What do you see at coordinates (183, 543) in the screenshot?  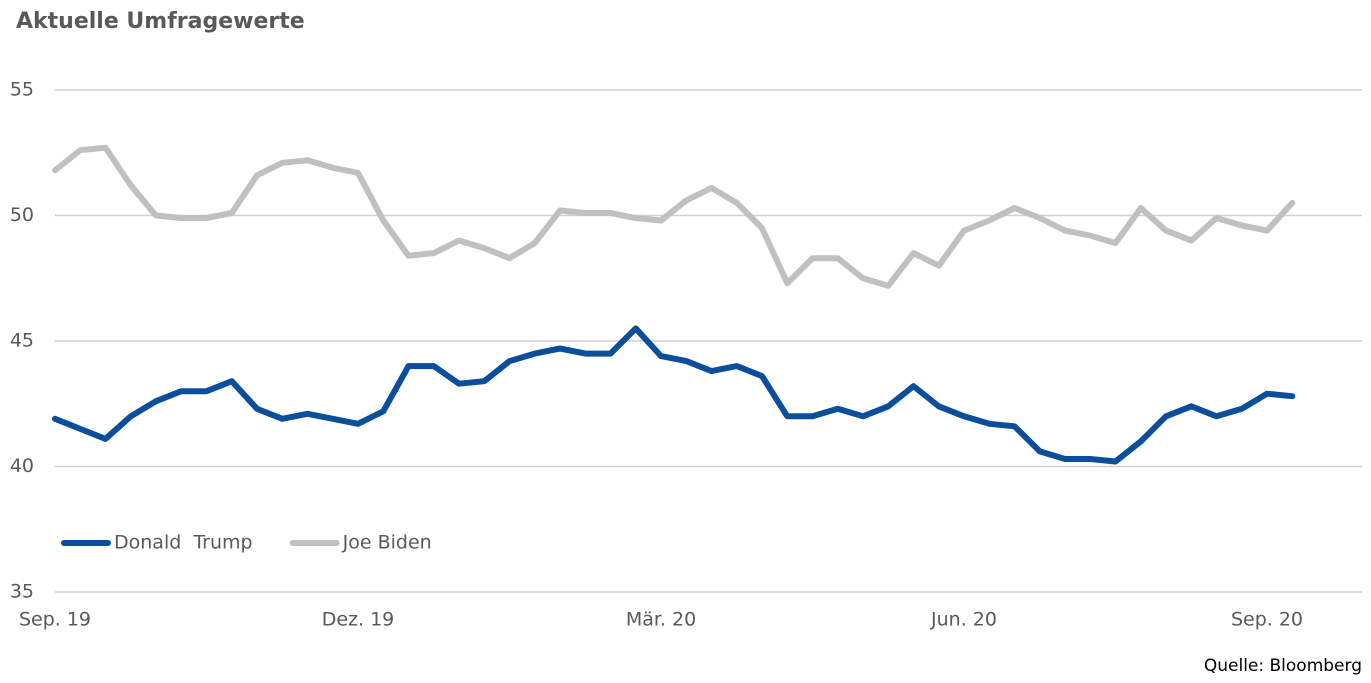 I see `legend-label: Donald Trump` at bounding box center [183, 543].